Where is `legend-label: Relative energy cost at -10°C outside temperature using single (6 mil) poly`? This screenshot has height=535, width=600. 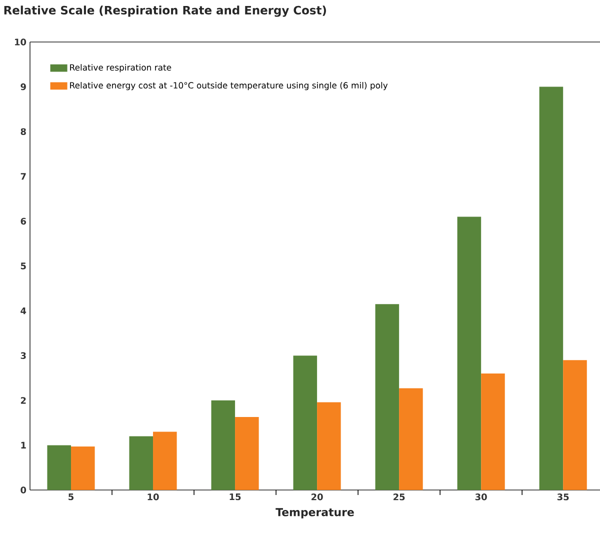 legend-label: Relative energy cost at -10°C outside temperature using single (6 mil) poly is located at coordinates (229, 86).